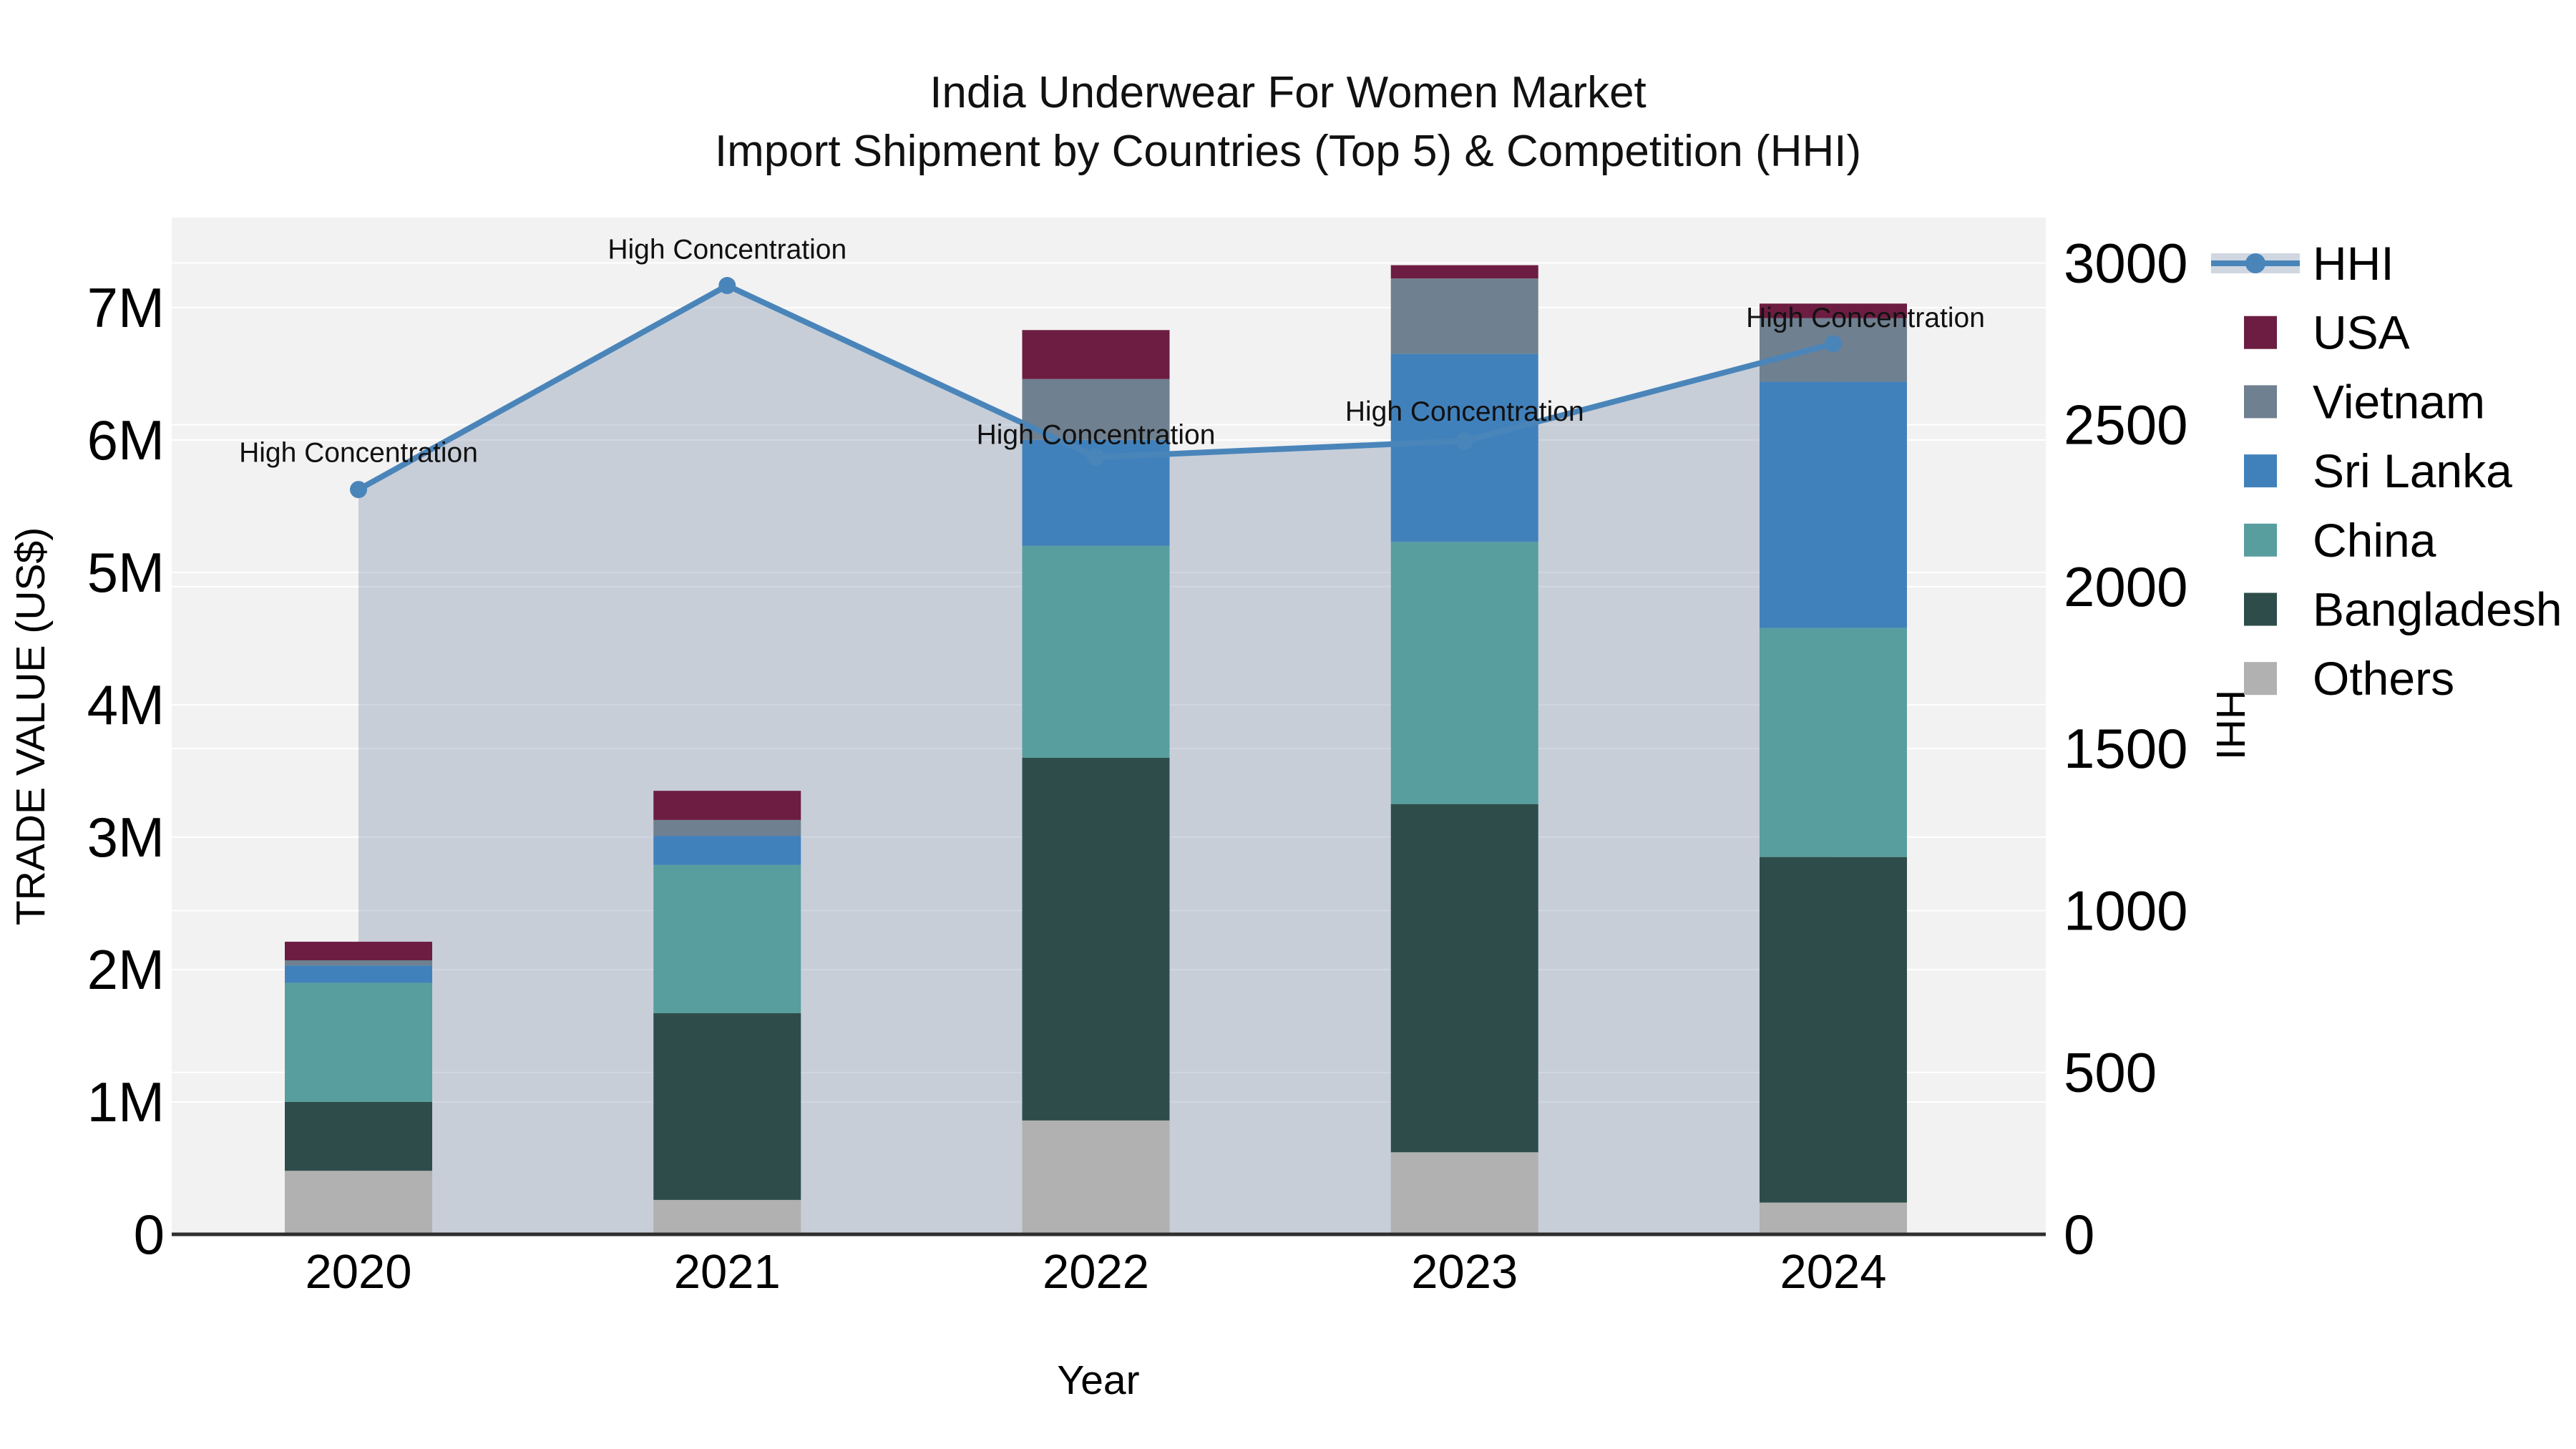  What do you see at coordinates (126, 969) in the screenshot?
I see `y-left-tick-2M: 2M` at bounding box center [126, 969].